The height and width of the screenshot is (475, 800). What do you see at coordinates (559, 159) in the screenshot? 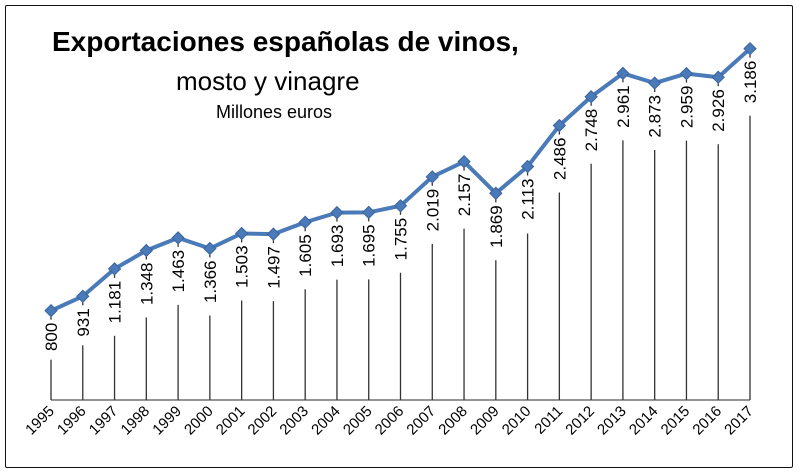
I see `data-label: 2.486` at bounding box center [559, 159].